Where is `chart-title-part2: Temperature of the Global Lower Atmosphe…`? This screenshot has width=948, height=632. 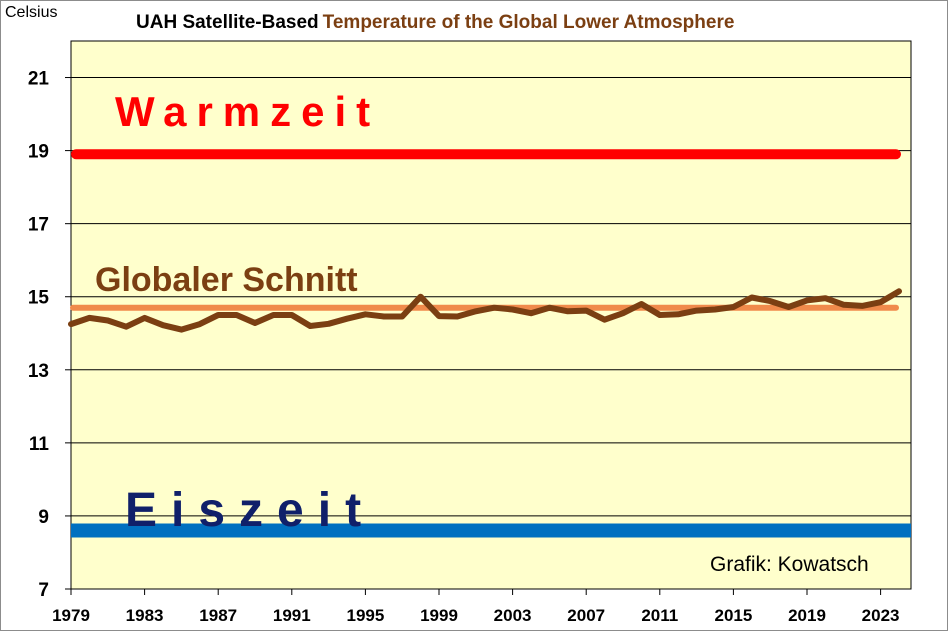
chart-title-part2: Temperature of the Global Lower Atmosphe… is located at coordinates (529, 22).